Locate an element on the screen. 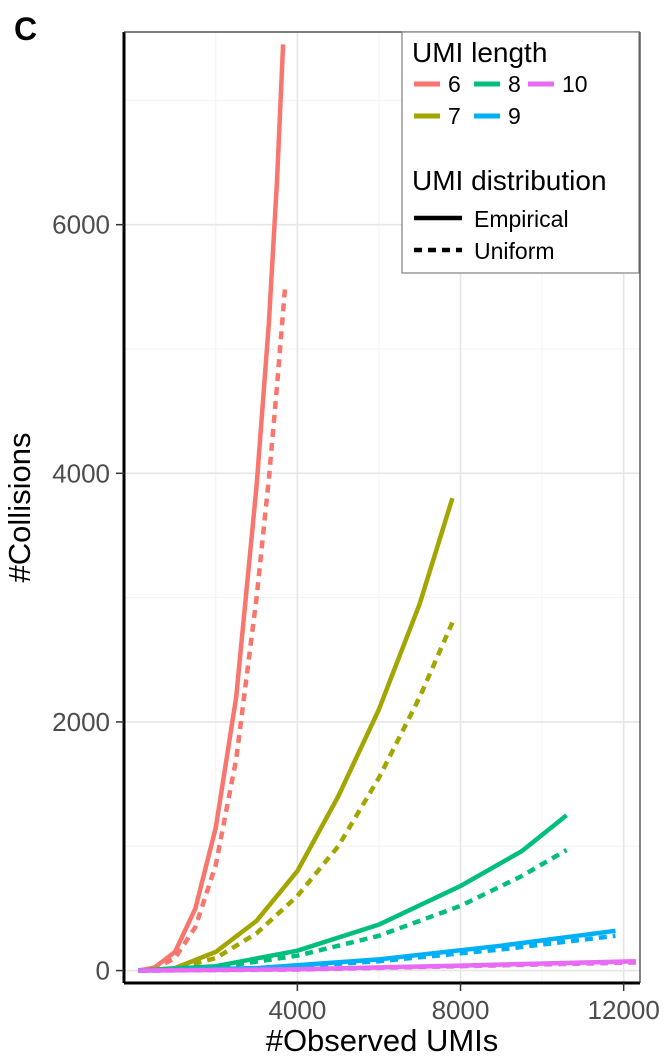  legend-label-umi-9: 9 is located at coordinates (514, 116).